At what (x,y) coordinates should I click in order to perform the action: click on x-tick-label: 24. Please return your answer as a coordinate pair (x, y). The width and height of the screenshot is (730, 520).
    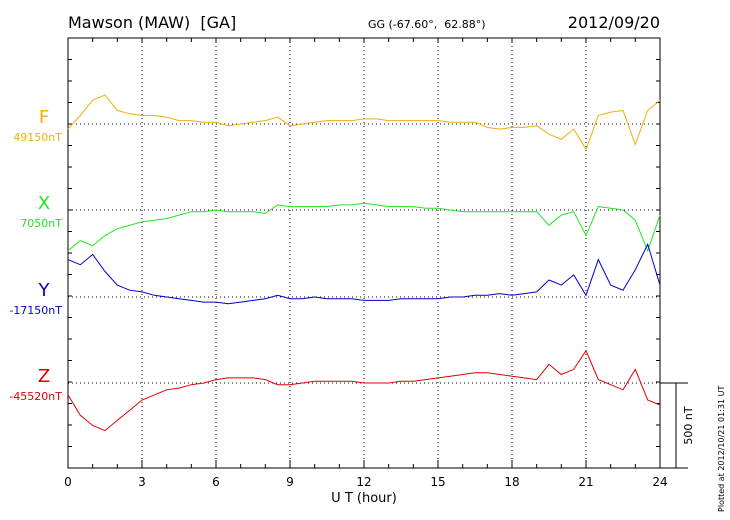
    Looking at the image, I should click on (659, 482).